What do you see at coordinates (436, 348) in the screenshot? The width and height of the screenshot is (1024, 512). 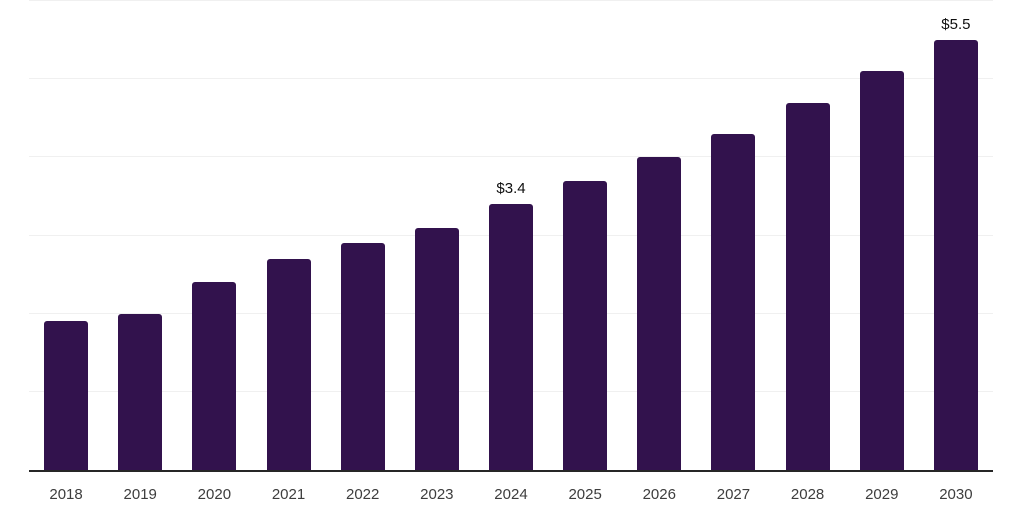 I see `bar-2023` at bounding box center [436, 348].